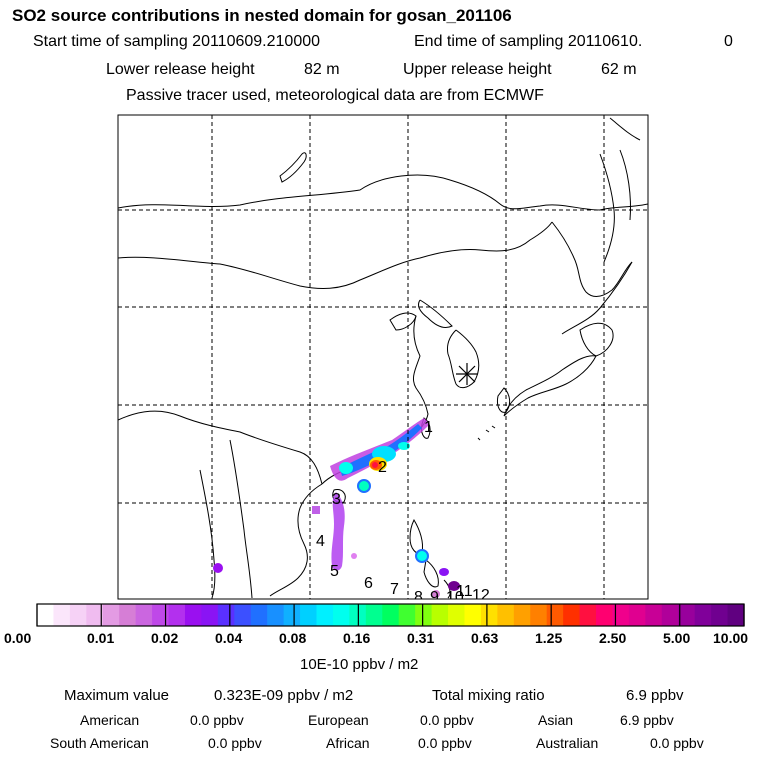 This screenshot has height=768, width=768. I want to click on upper-release-label: Upper release height, so click(477, 69).